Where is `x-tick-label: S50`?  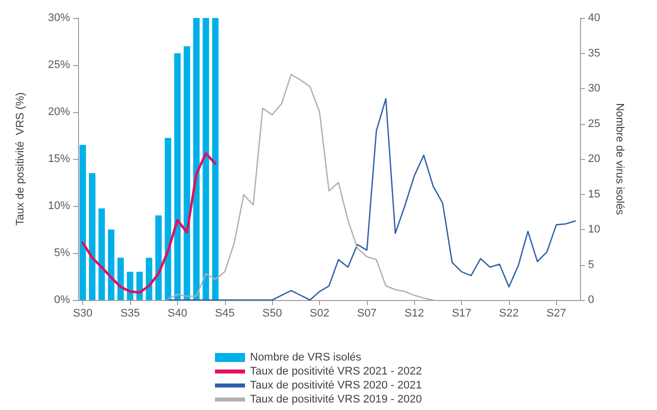 x-tick-label: S50 is located at coordinates (272, 314).